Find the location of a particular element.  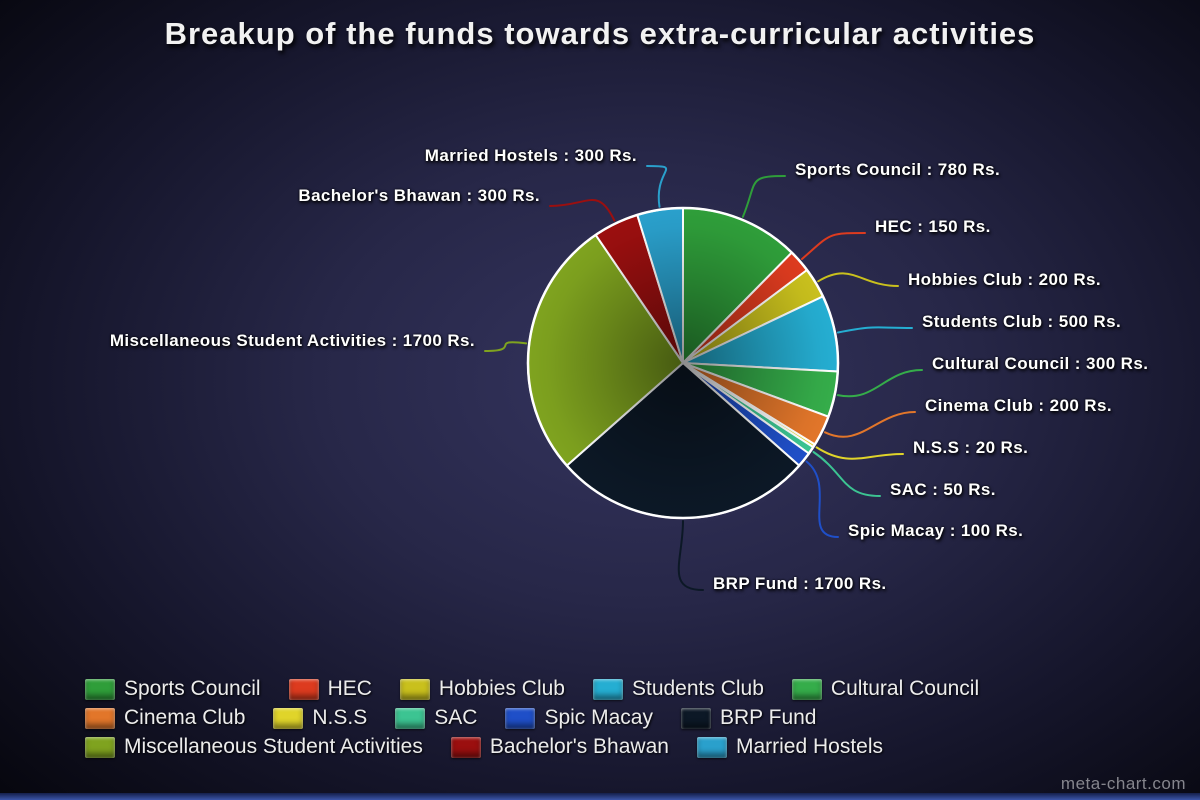

legend-swatch-bachelor-s-bhawan is located at coordinates (465, 747).